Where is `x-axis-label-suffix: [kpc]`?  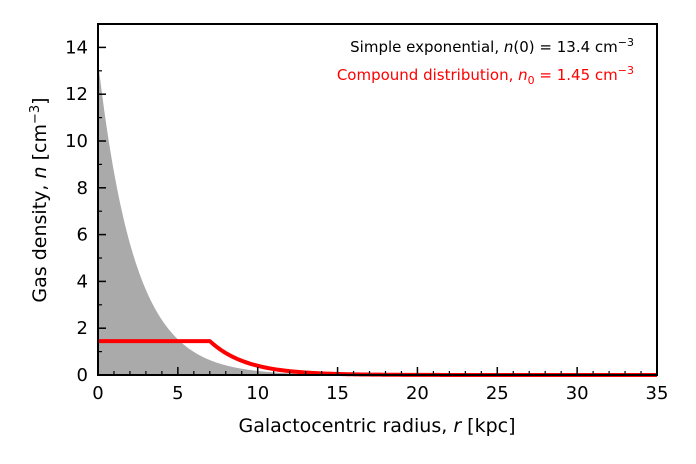
x-axis-label-suffix: [kpc] is located at coordinates (488, 426).